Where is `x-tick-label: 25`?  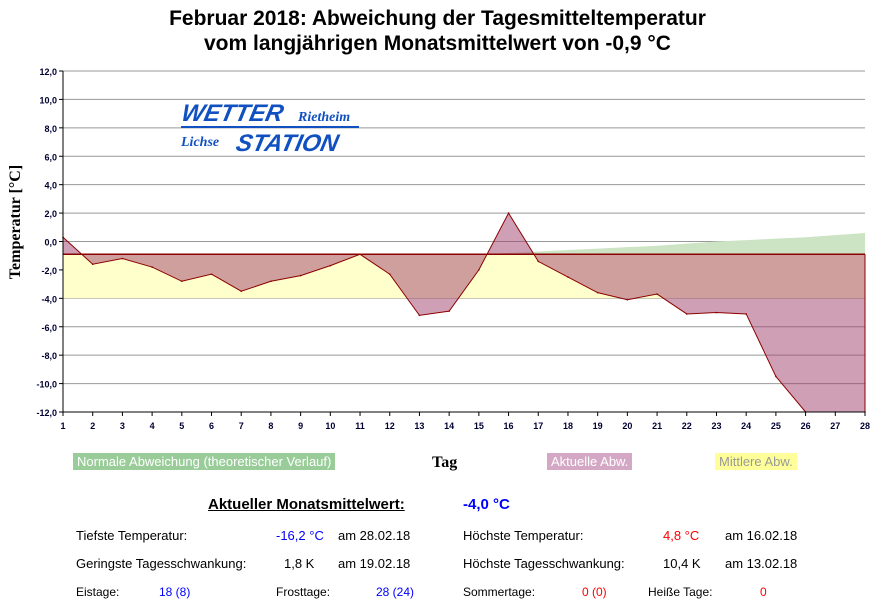
x-tick-label: 25 is located at coordinates (776, 426).